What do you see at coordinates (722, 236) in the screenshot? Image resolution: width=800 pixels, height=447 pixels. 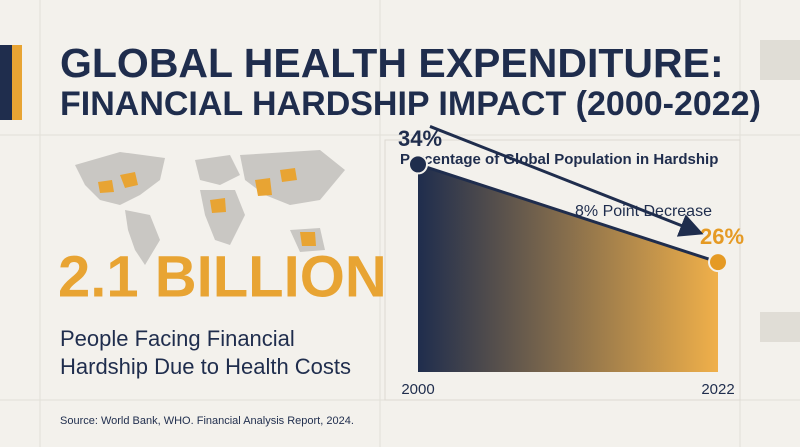 I see `value-label: 26%` at bounding box center [722, 236].